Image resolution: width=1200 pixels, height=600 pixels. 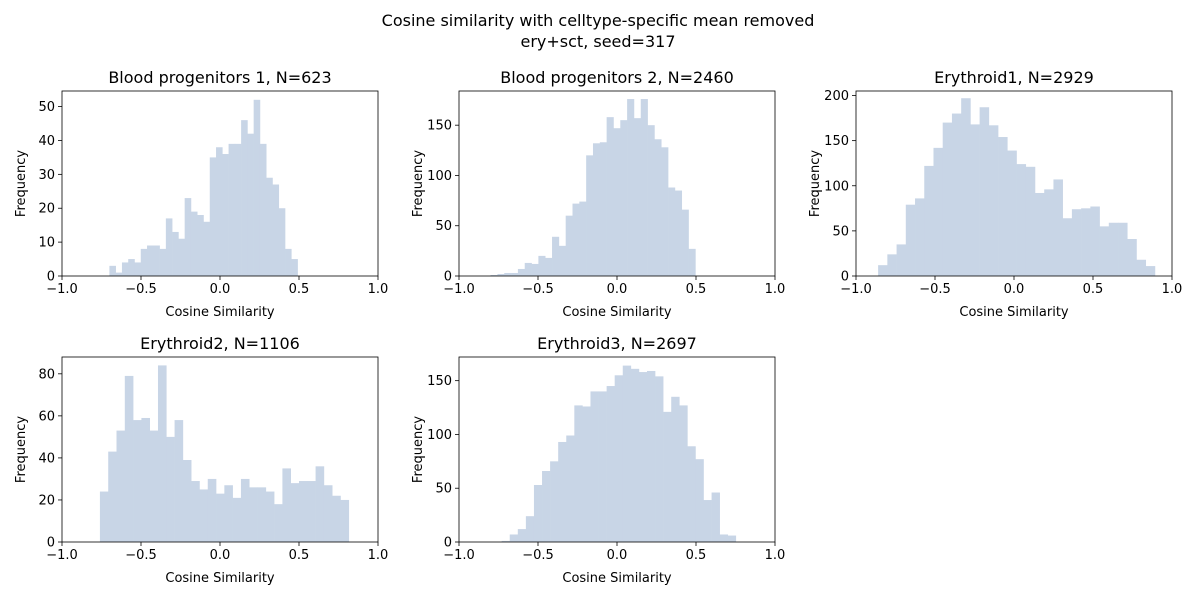 I want to click on y-tick-label: 20, so click(x=46, y=500).